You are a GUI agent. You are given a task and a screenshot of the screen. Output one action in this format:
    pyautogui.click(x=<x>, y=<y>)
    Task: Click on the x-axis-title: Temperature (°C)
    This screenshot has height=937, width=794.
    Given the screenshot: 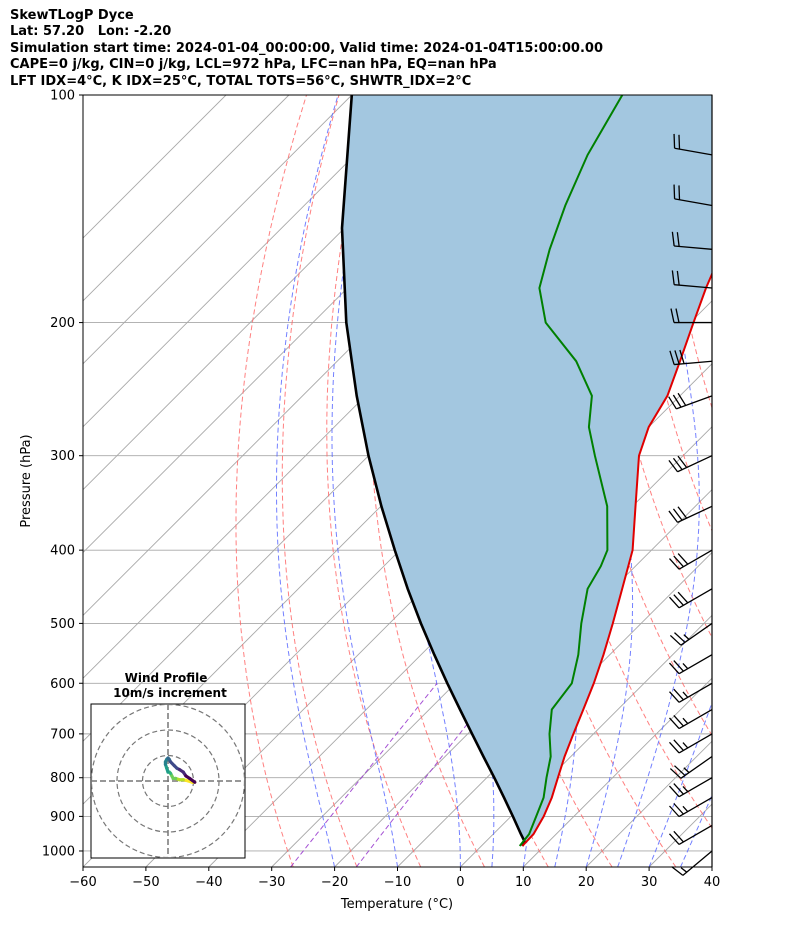 What is the action you would take?
    pyautogui.click(x=396, y=904)
    